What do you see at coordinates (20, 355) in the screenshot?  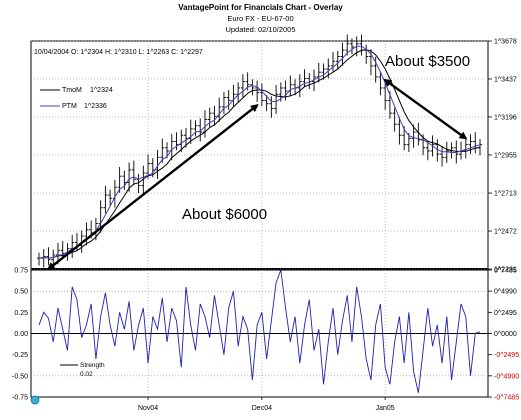 I see `strength-left-tick-label: -0.25` at bounding box center [20, 355].